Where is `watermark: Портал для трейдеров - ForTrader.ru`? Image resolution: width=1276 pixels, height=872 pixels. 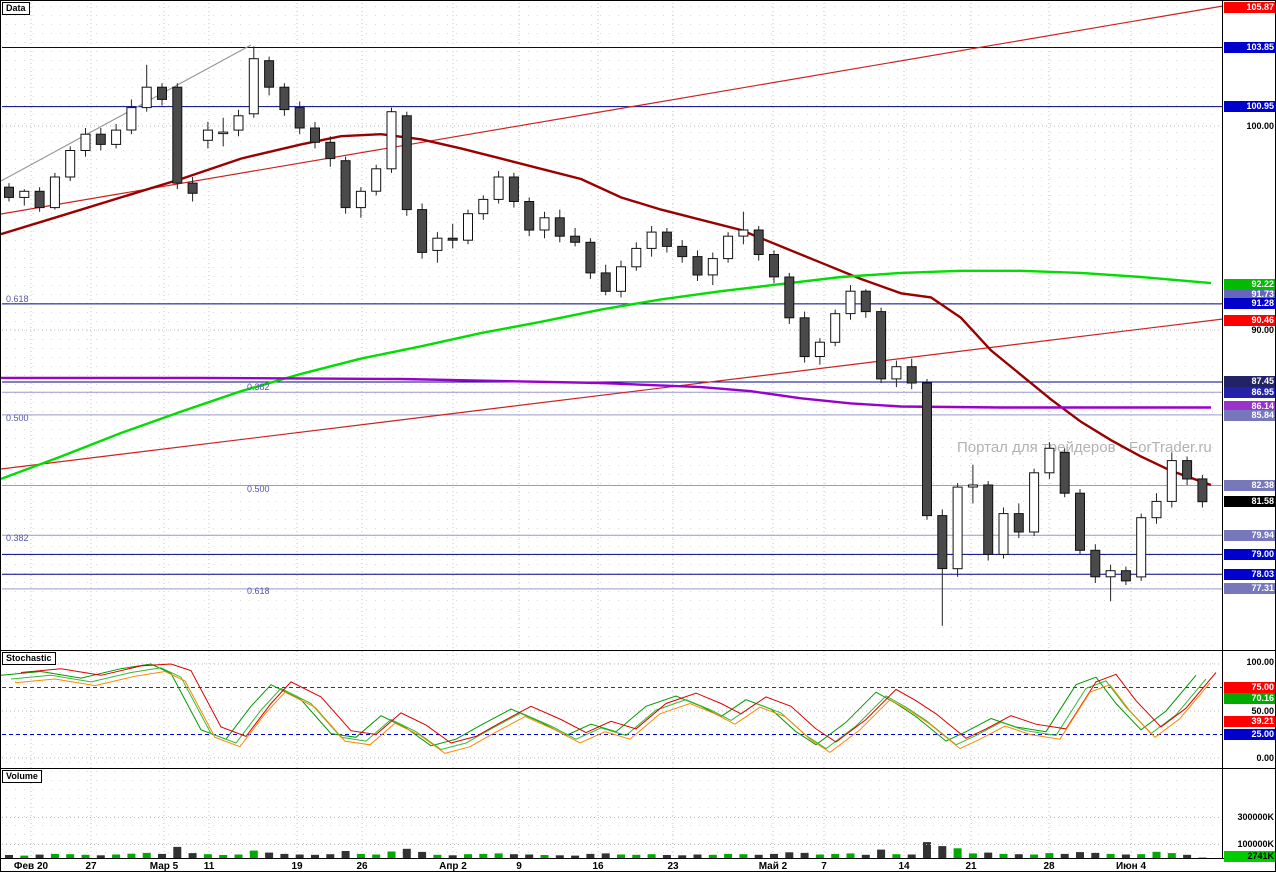
watermark: Портал для трейдеров - ForTrader.ru is located at coordinates (1084, 447).